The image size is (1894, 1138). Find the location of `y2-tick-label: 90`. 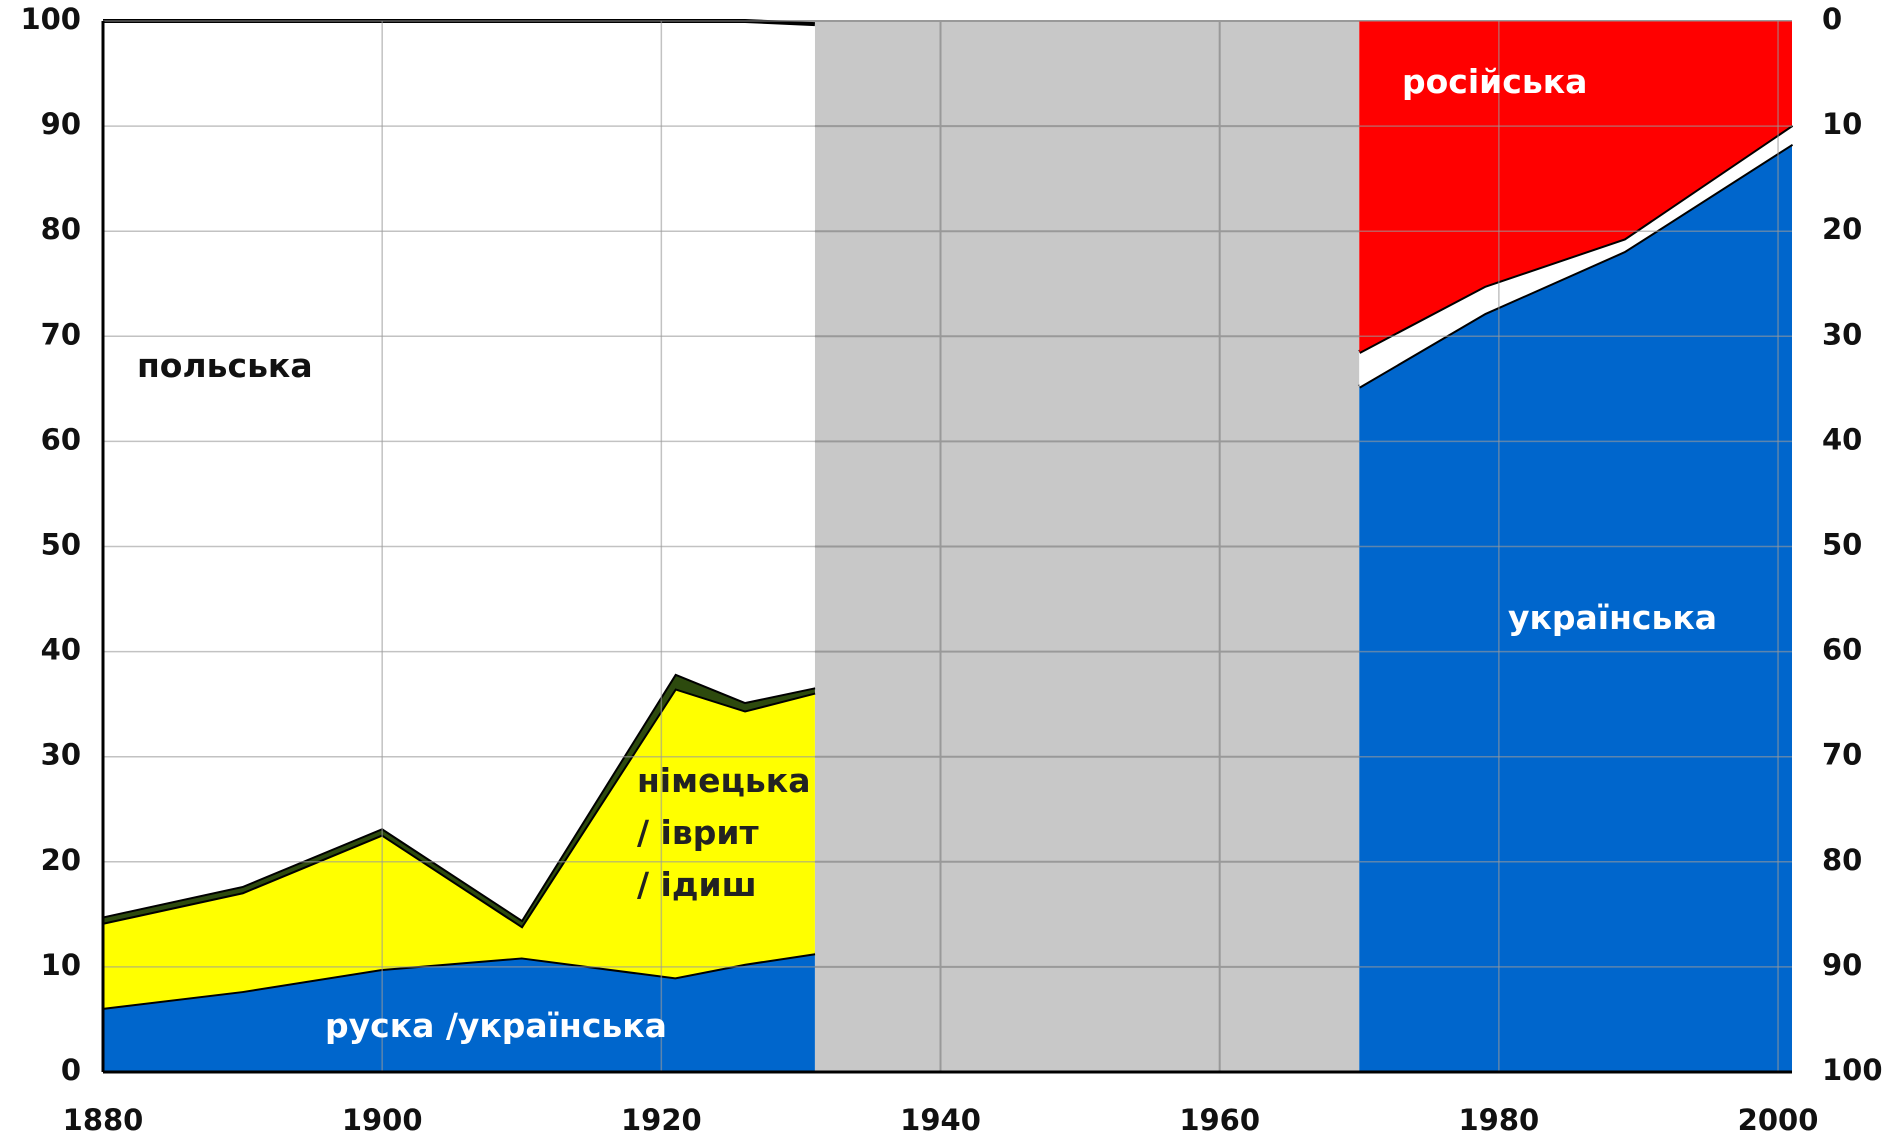

y2-tick-label: 90 is located at coordinates (1842, 965).